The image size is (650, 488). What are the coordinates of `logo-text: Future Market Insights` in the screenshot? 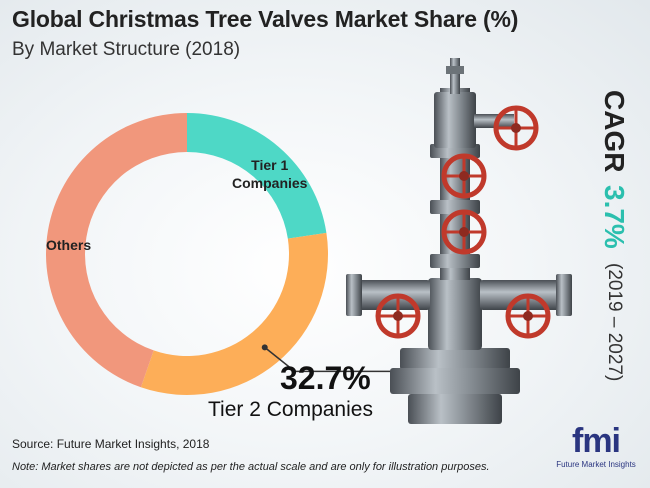 It's located at (596, 464).